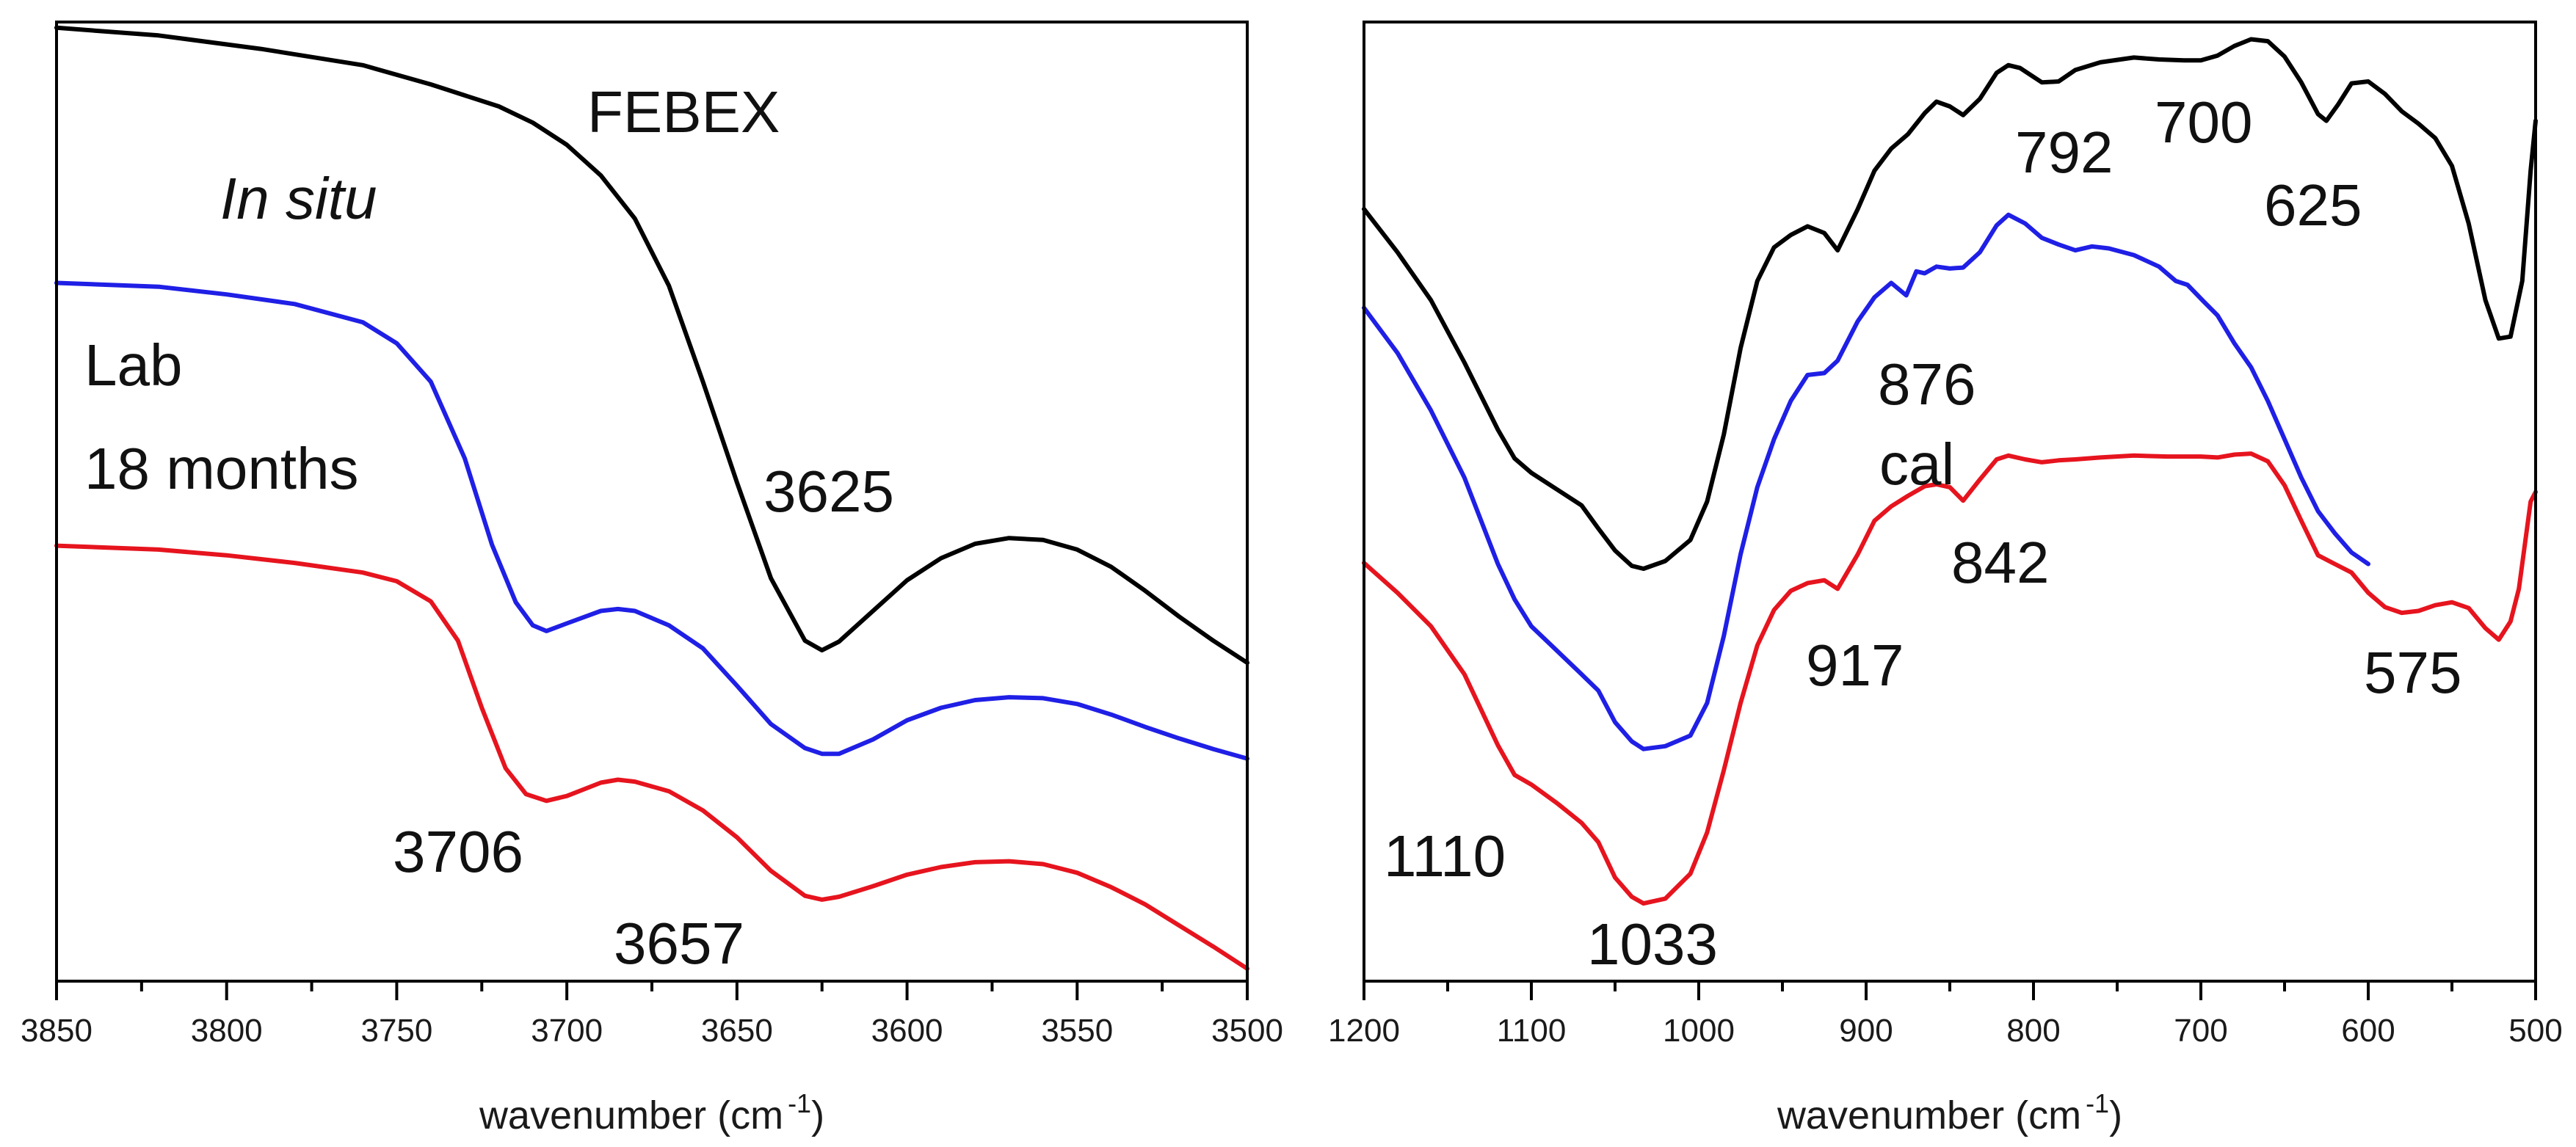 This screenshot has height=1147, width=2576. What do you see at coordinates (2313, 205) in the screenshot?
I see `peak-label-625: 625` at bounding box center [2313, 205].